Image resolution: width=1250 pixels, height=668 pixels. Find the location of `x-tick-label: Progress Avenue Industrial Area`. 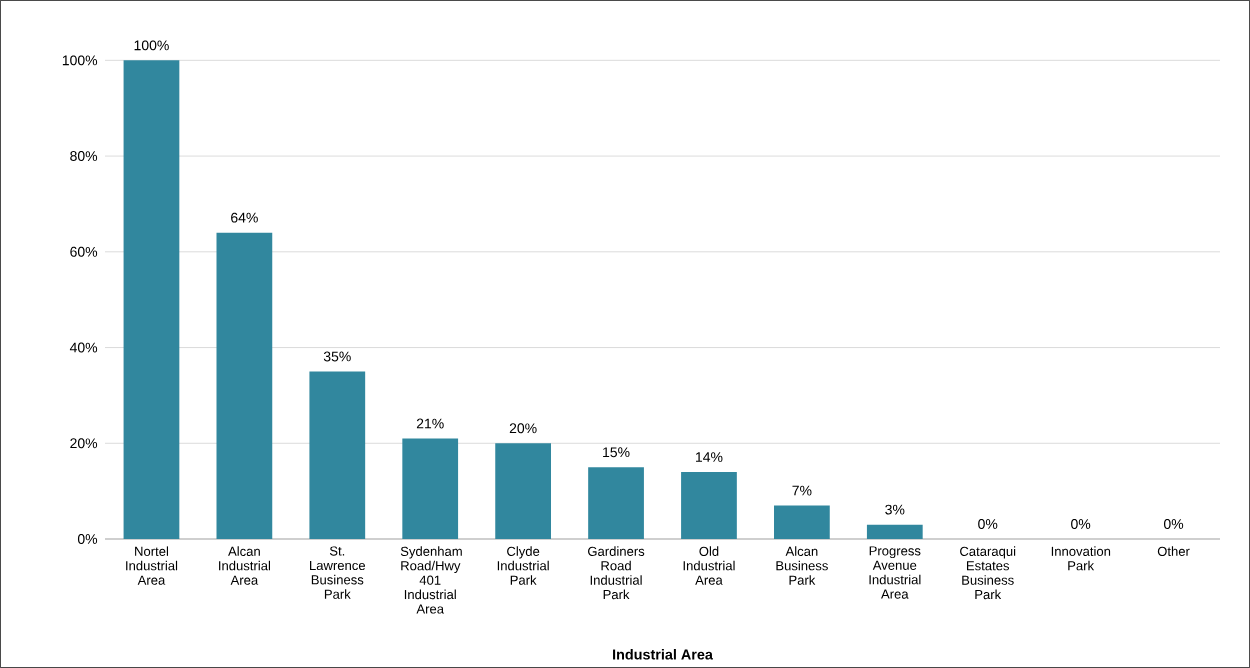

x-tick-label: Progress Avenue Industrial Area is located at coordinates (895, 572).